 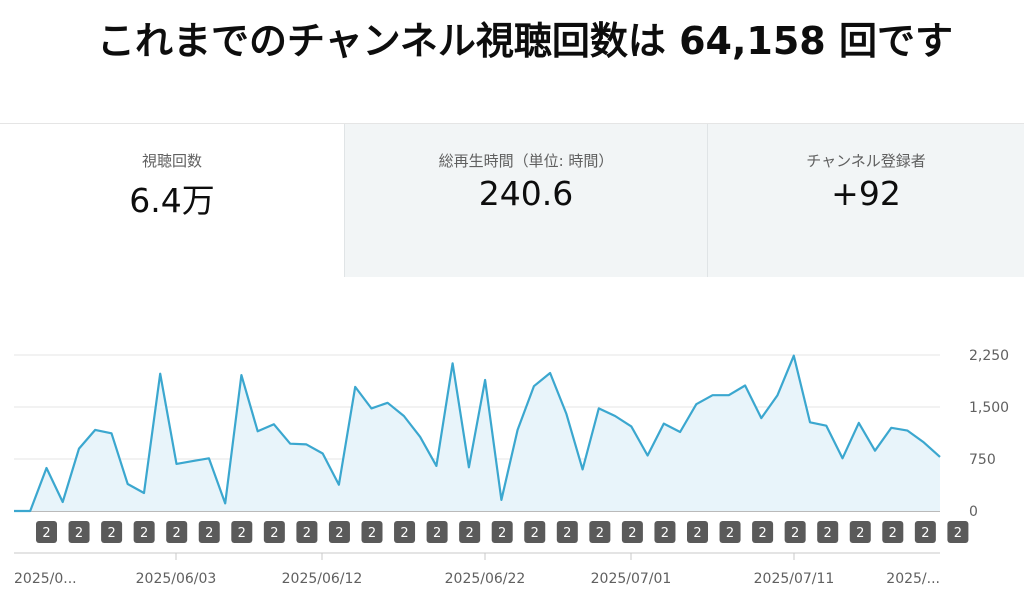 What do you see at coordinates (172, 200) in the screenshot?
I see `metric-views: 視聴回数 6.4万` at bounding box center [172, 200].